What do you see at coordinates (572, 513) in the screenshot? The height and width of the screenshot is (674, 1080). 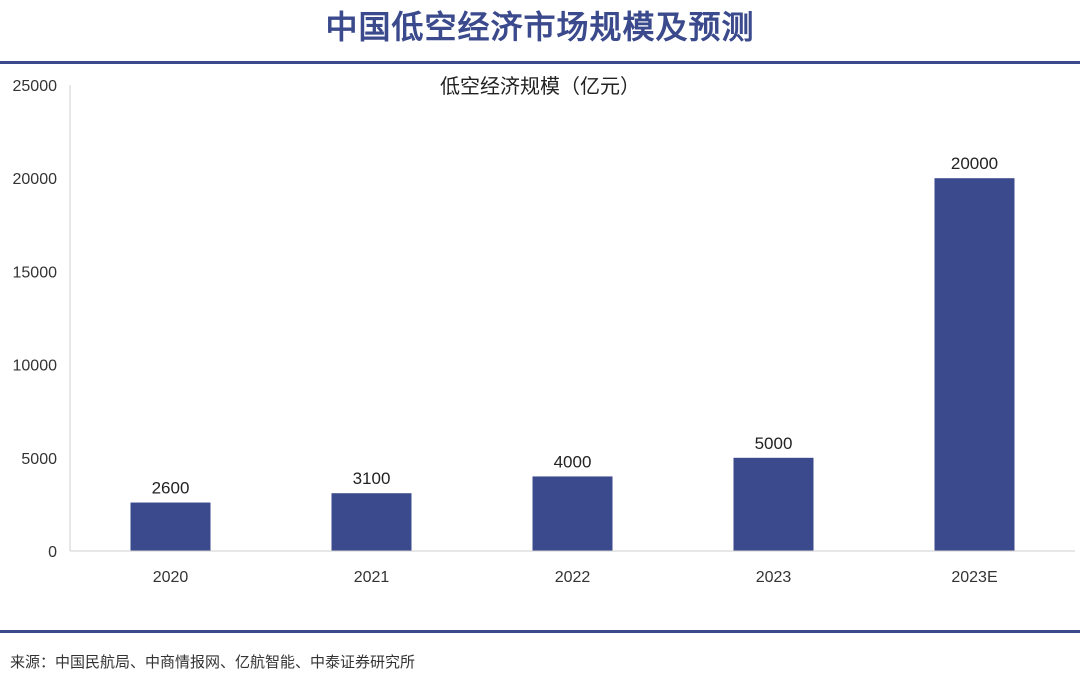 I see `bar-2022` at bounding box center [572, 513].